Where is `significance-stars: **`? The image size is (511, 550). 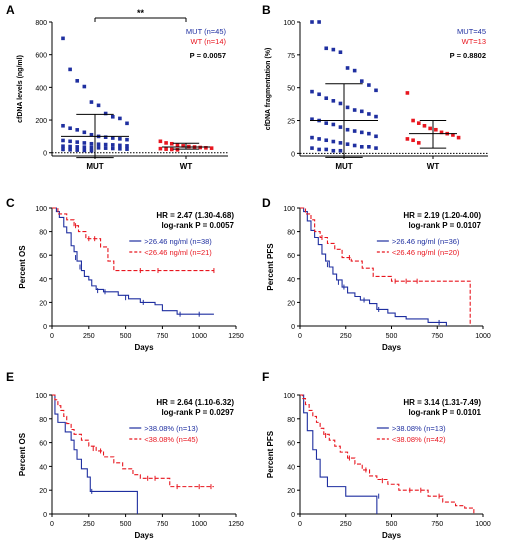
significance-stars: ** is located at coordinates (141, 13).